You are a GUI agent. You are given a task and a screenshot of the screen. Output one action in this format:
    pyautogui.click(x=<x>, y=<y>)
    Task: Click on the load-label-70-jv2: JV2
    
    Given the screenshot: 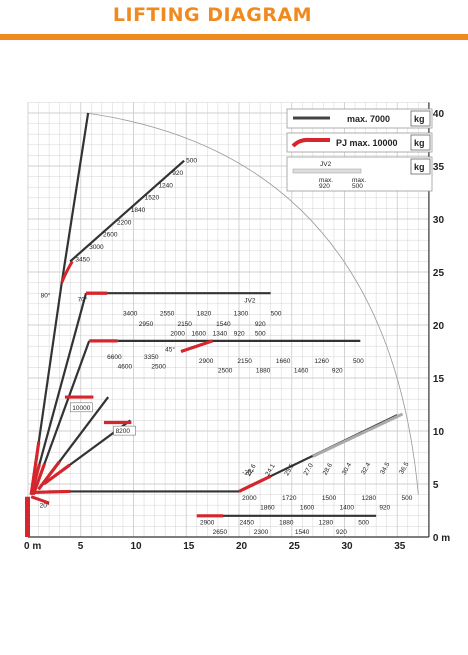 What is the action you would take?
    pyautogui.click(x=250, y=301)
    